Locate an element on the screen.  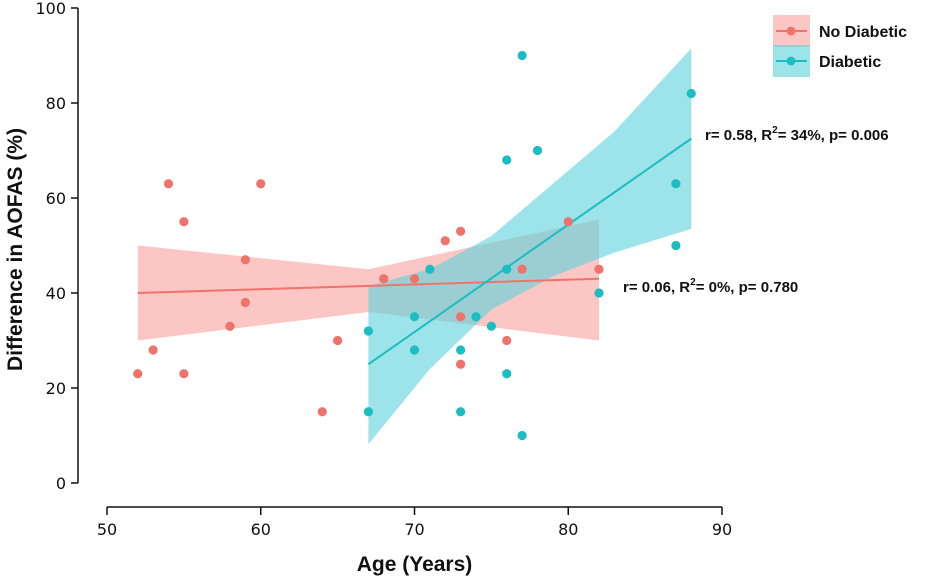
y-tick-label: 20 is located at coordinates (56, 388).